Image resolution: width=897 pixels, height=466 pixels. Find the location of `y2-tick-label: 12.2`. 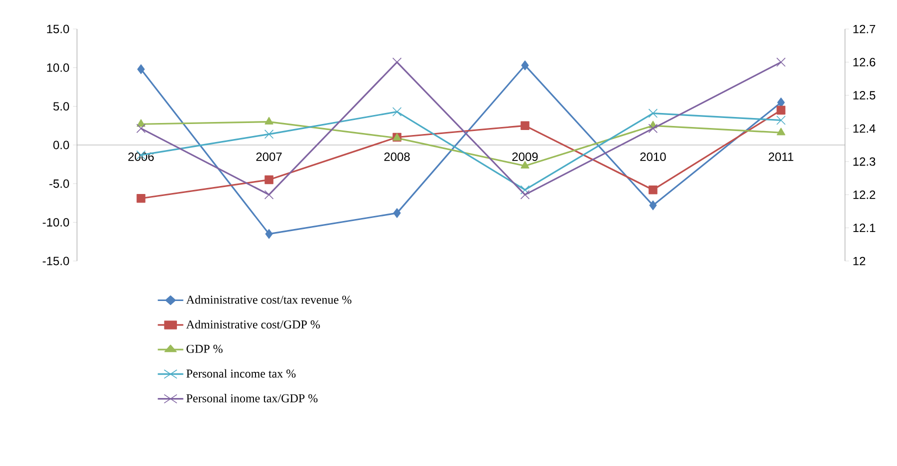

y2-tick-label: 12.2 is located at coordinates (864, 194).